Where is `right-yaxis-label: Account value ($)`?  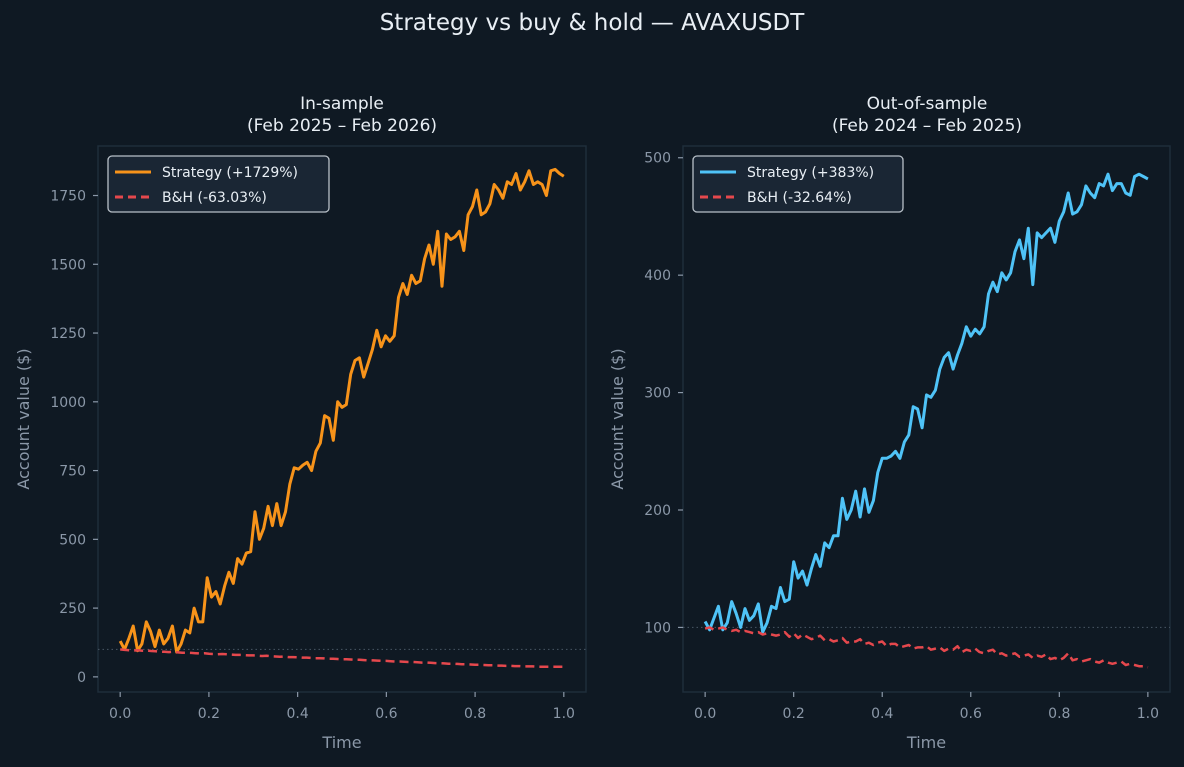 right-yaxis-label: Account value ($) is located at coordinates (617, 418).